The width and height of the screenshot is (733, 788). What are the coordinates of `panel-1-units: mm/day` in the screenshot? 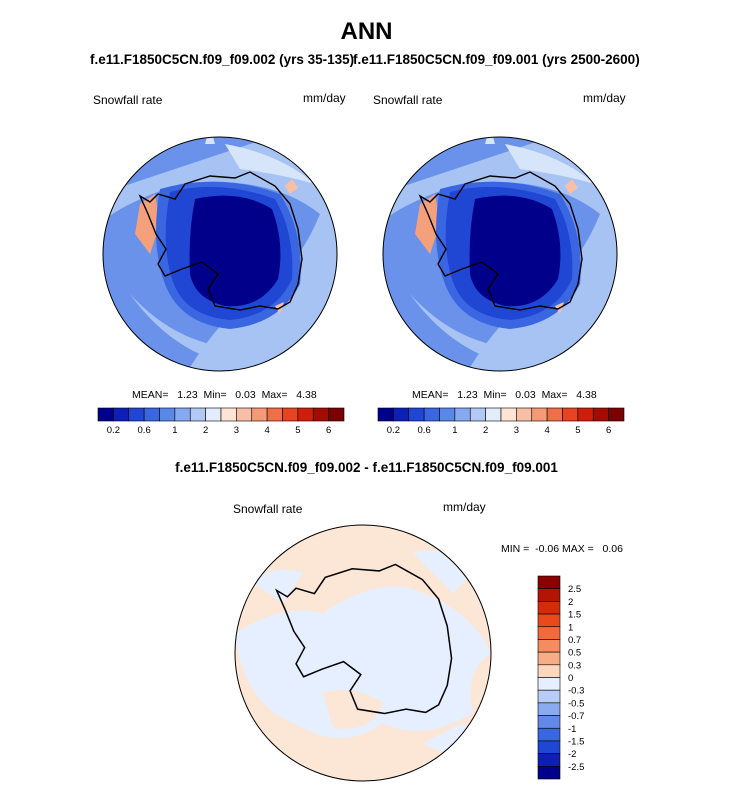 It's located at (324, 98).